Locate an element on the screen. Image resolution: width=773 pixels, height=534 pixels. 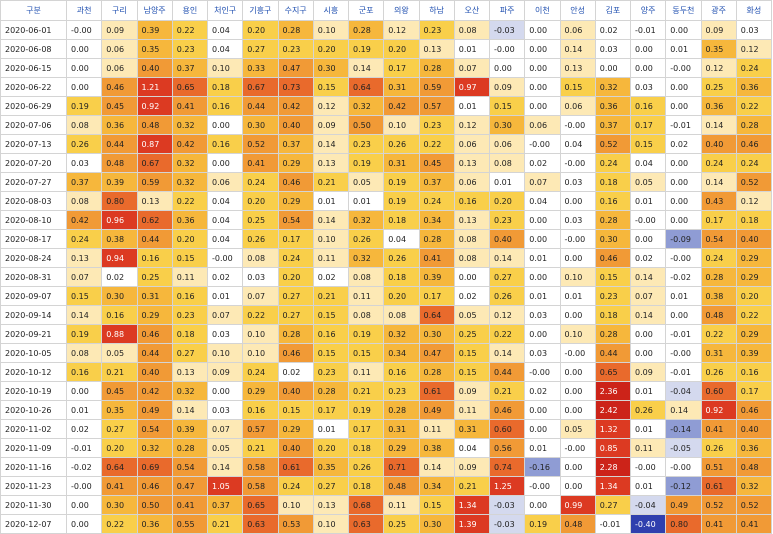
heatmap-cell: 0.32 is located at coordinates (154, 448).